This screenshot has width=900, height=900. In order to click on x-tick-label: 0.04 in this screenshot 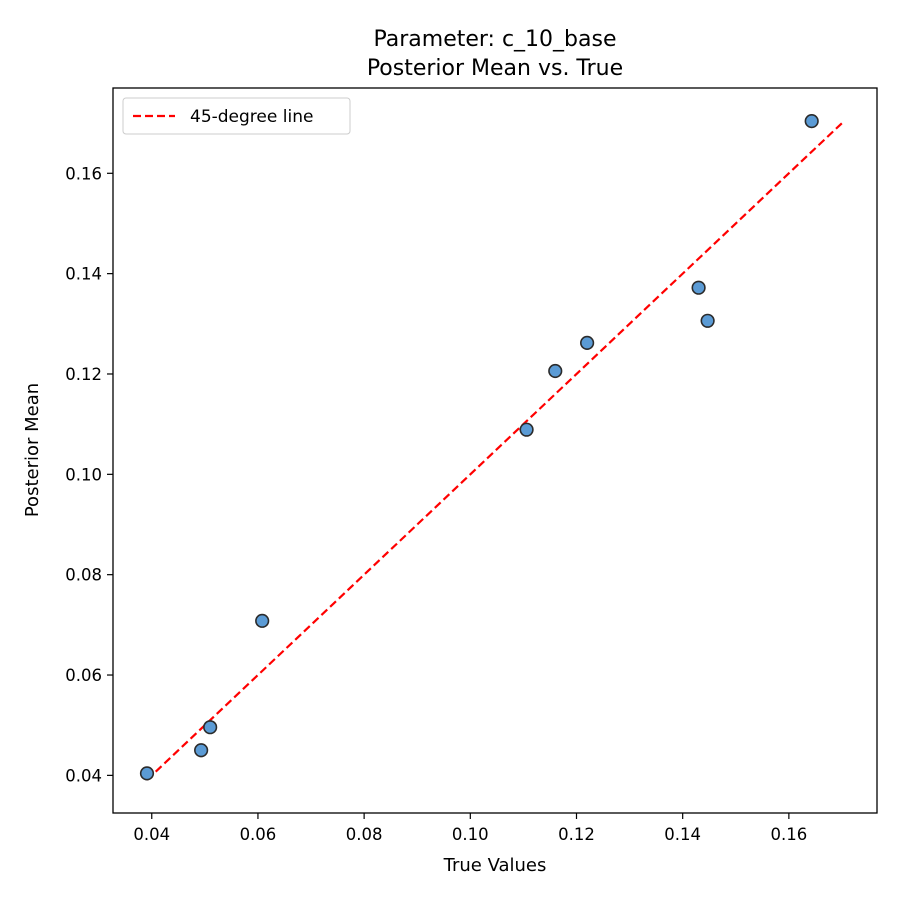, I will do `click(151, 834)`.